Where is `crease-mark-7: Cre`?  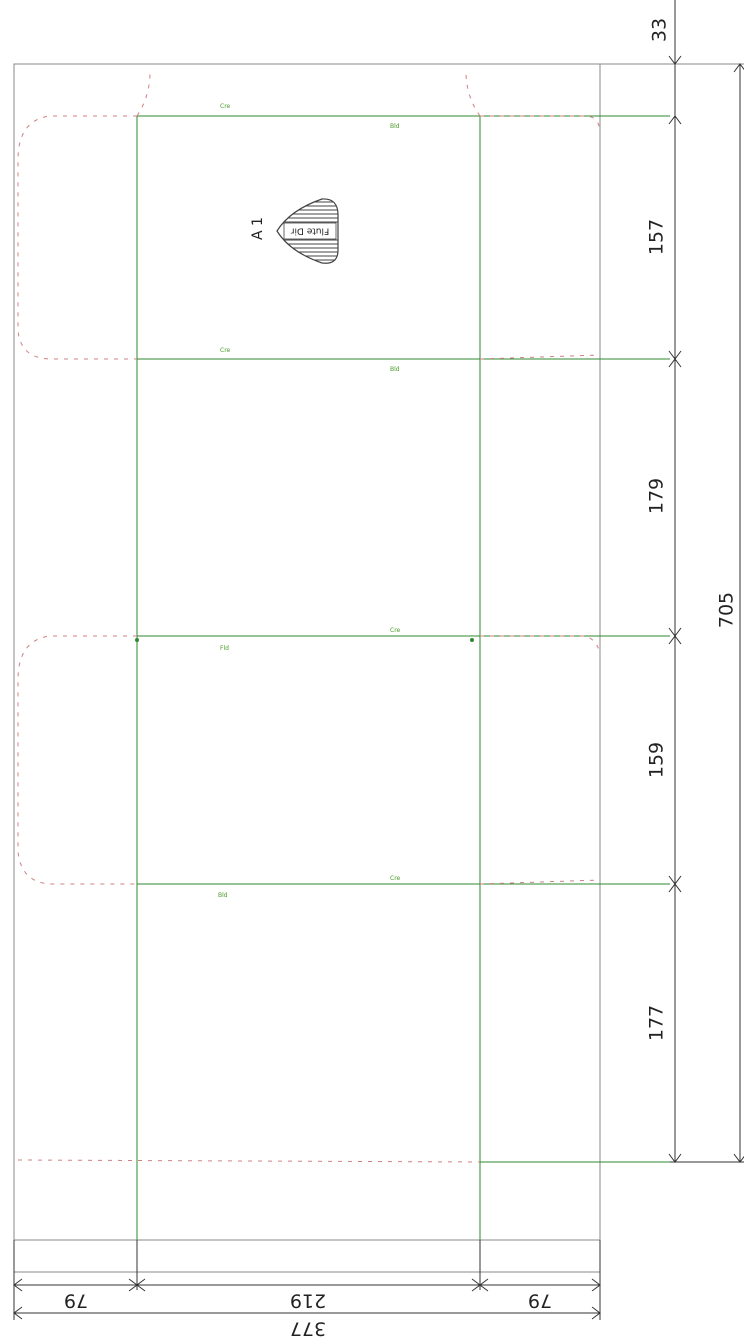 crease-mark-7: Cre is located at coordinates (395, 878).